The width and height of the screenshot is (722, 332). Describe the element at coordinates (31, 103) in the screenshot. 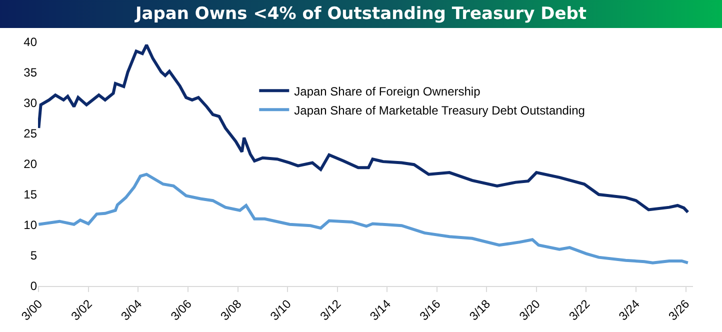

I see `y-tick-label: 30` at that location.